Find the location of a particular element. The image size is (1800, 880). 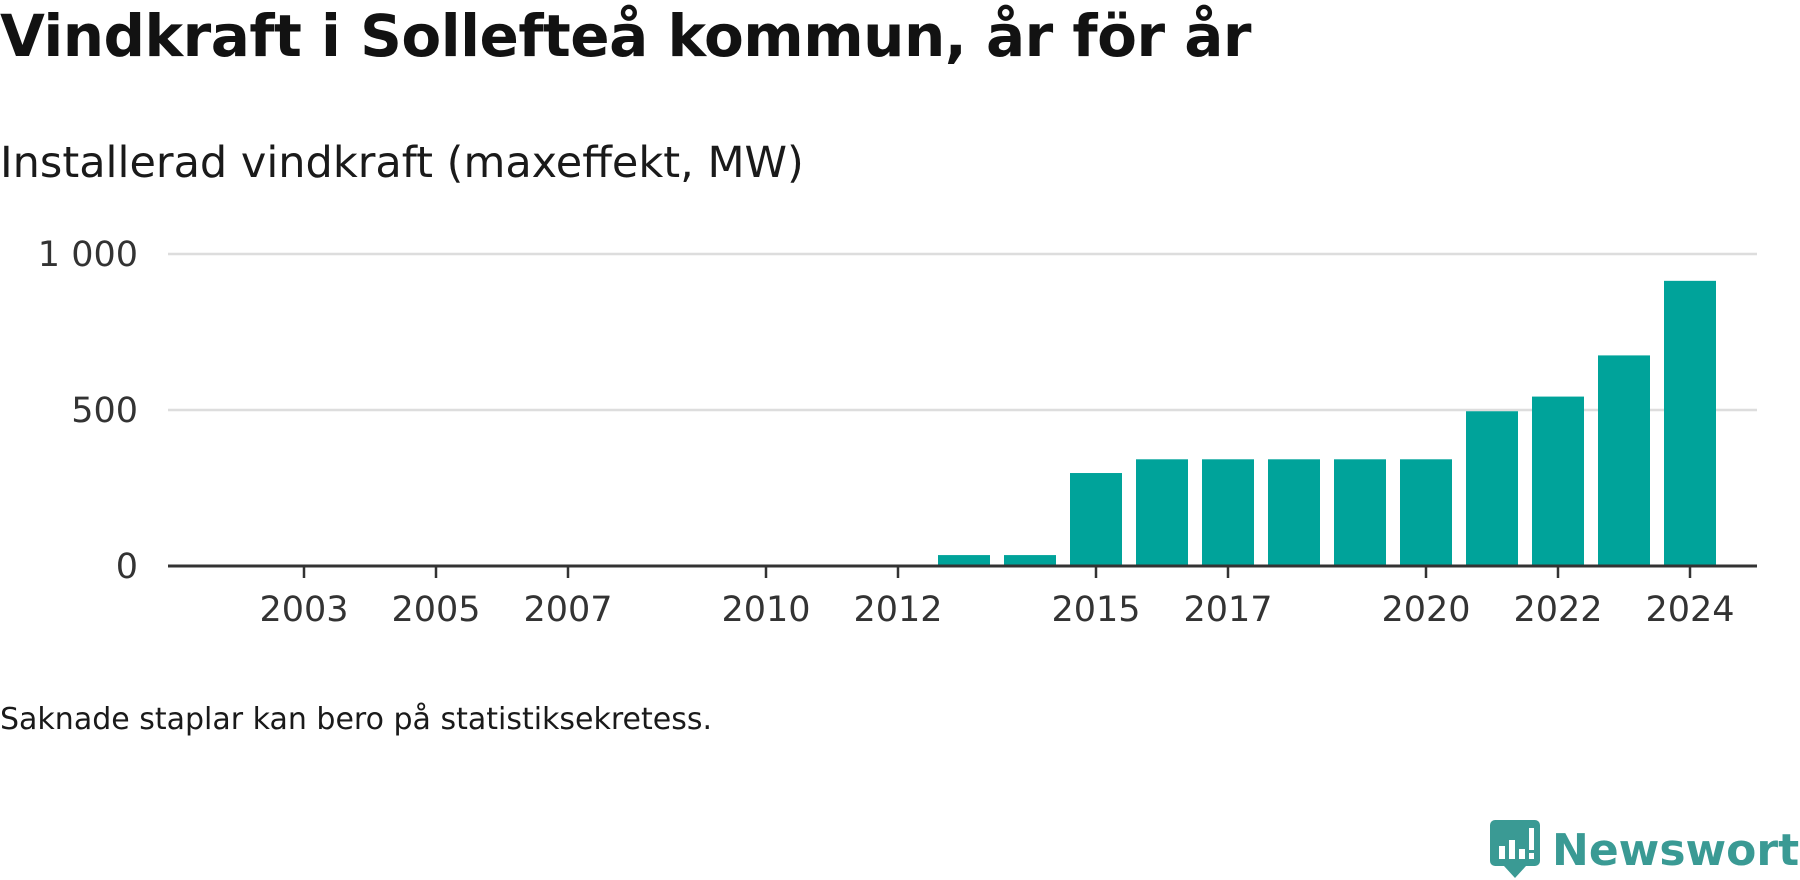

x-tick-label: 2007 is located at coordinates (567, 610).